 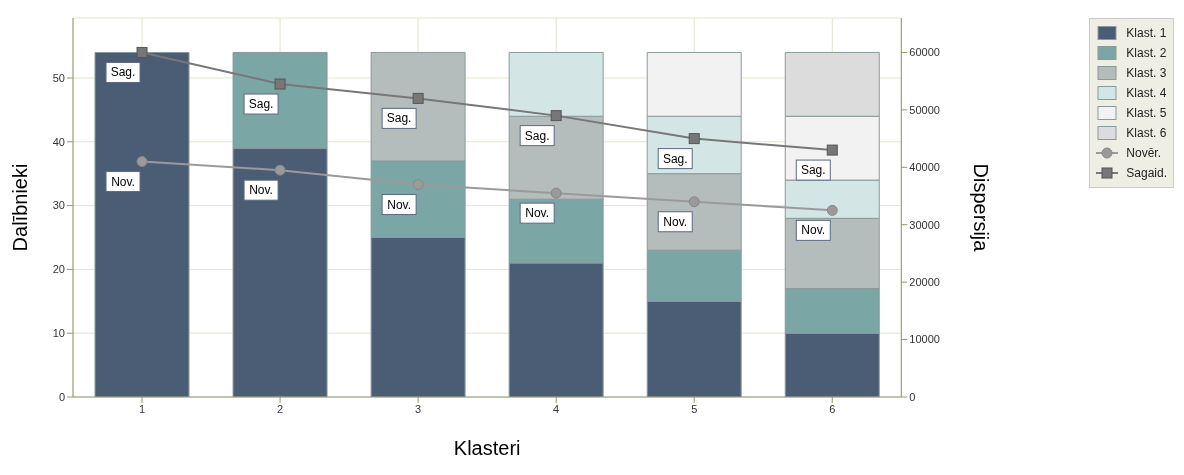 I want to click on y-tick-label: 0, so click(x=61, y=396).